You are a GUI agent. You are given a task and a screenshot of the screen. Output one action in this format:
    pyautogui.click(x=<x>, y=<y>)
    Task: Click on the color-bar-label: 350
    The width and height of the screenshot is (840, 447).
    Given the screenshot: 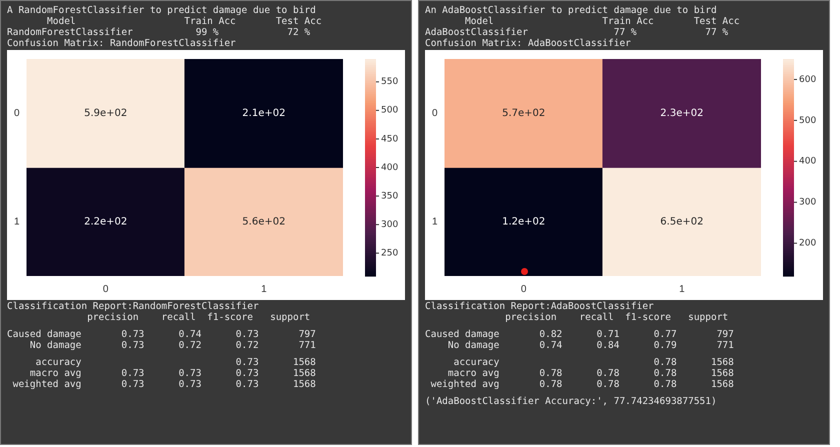 What is the action you would take?
    pyautogui.click(x=389, y=196)
    